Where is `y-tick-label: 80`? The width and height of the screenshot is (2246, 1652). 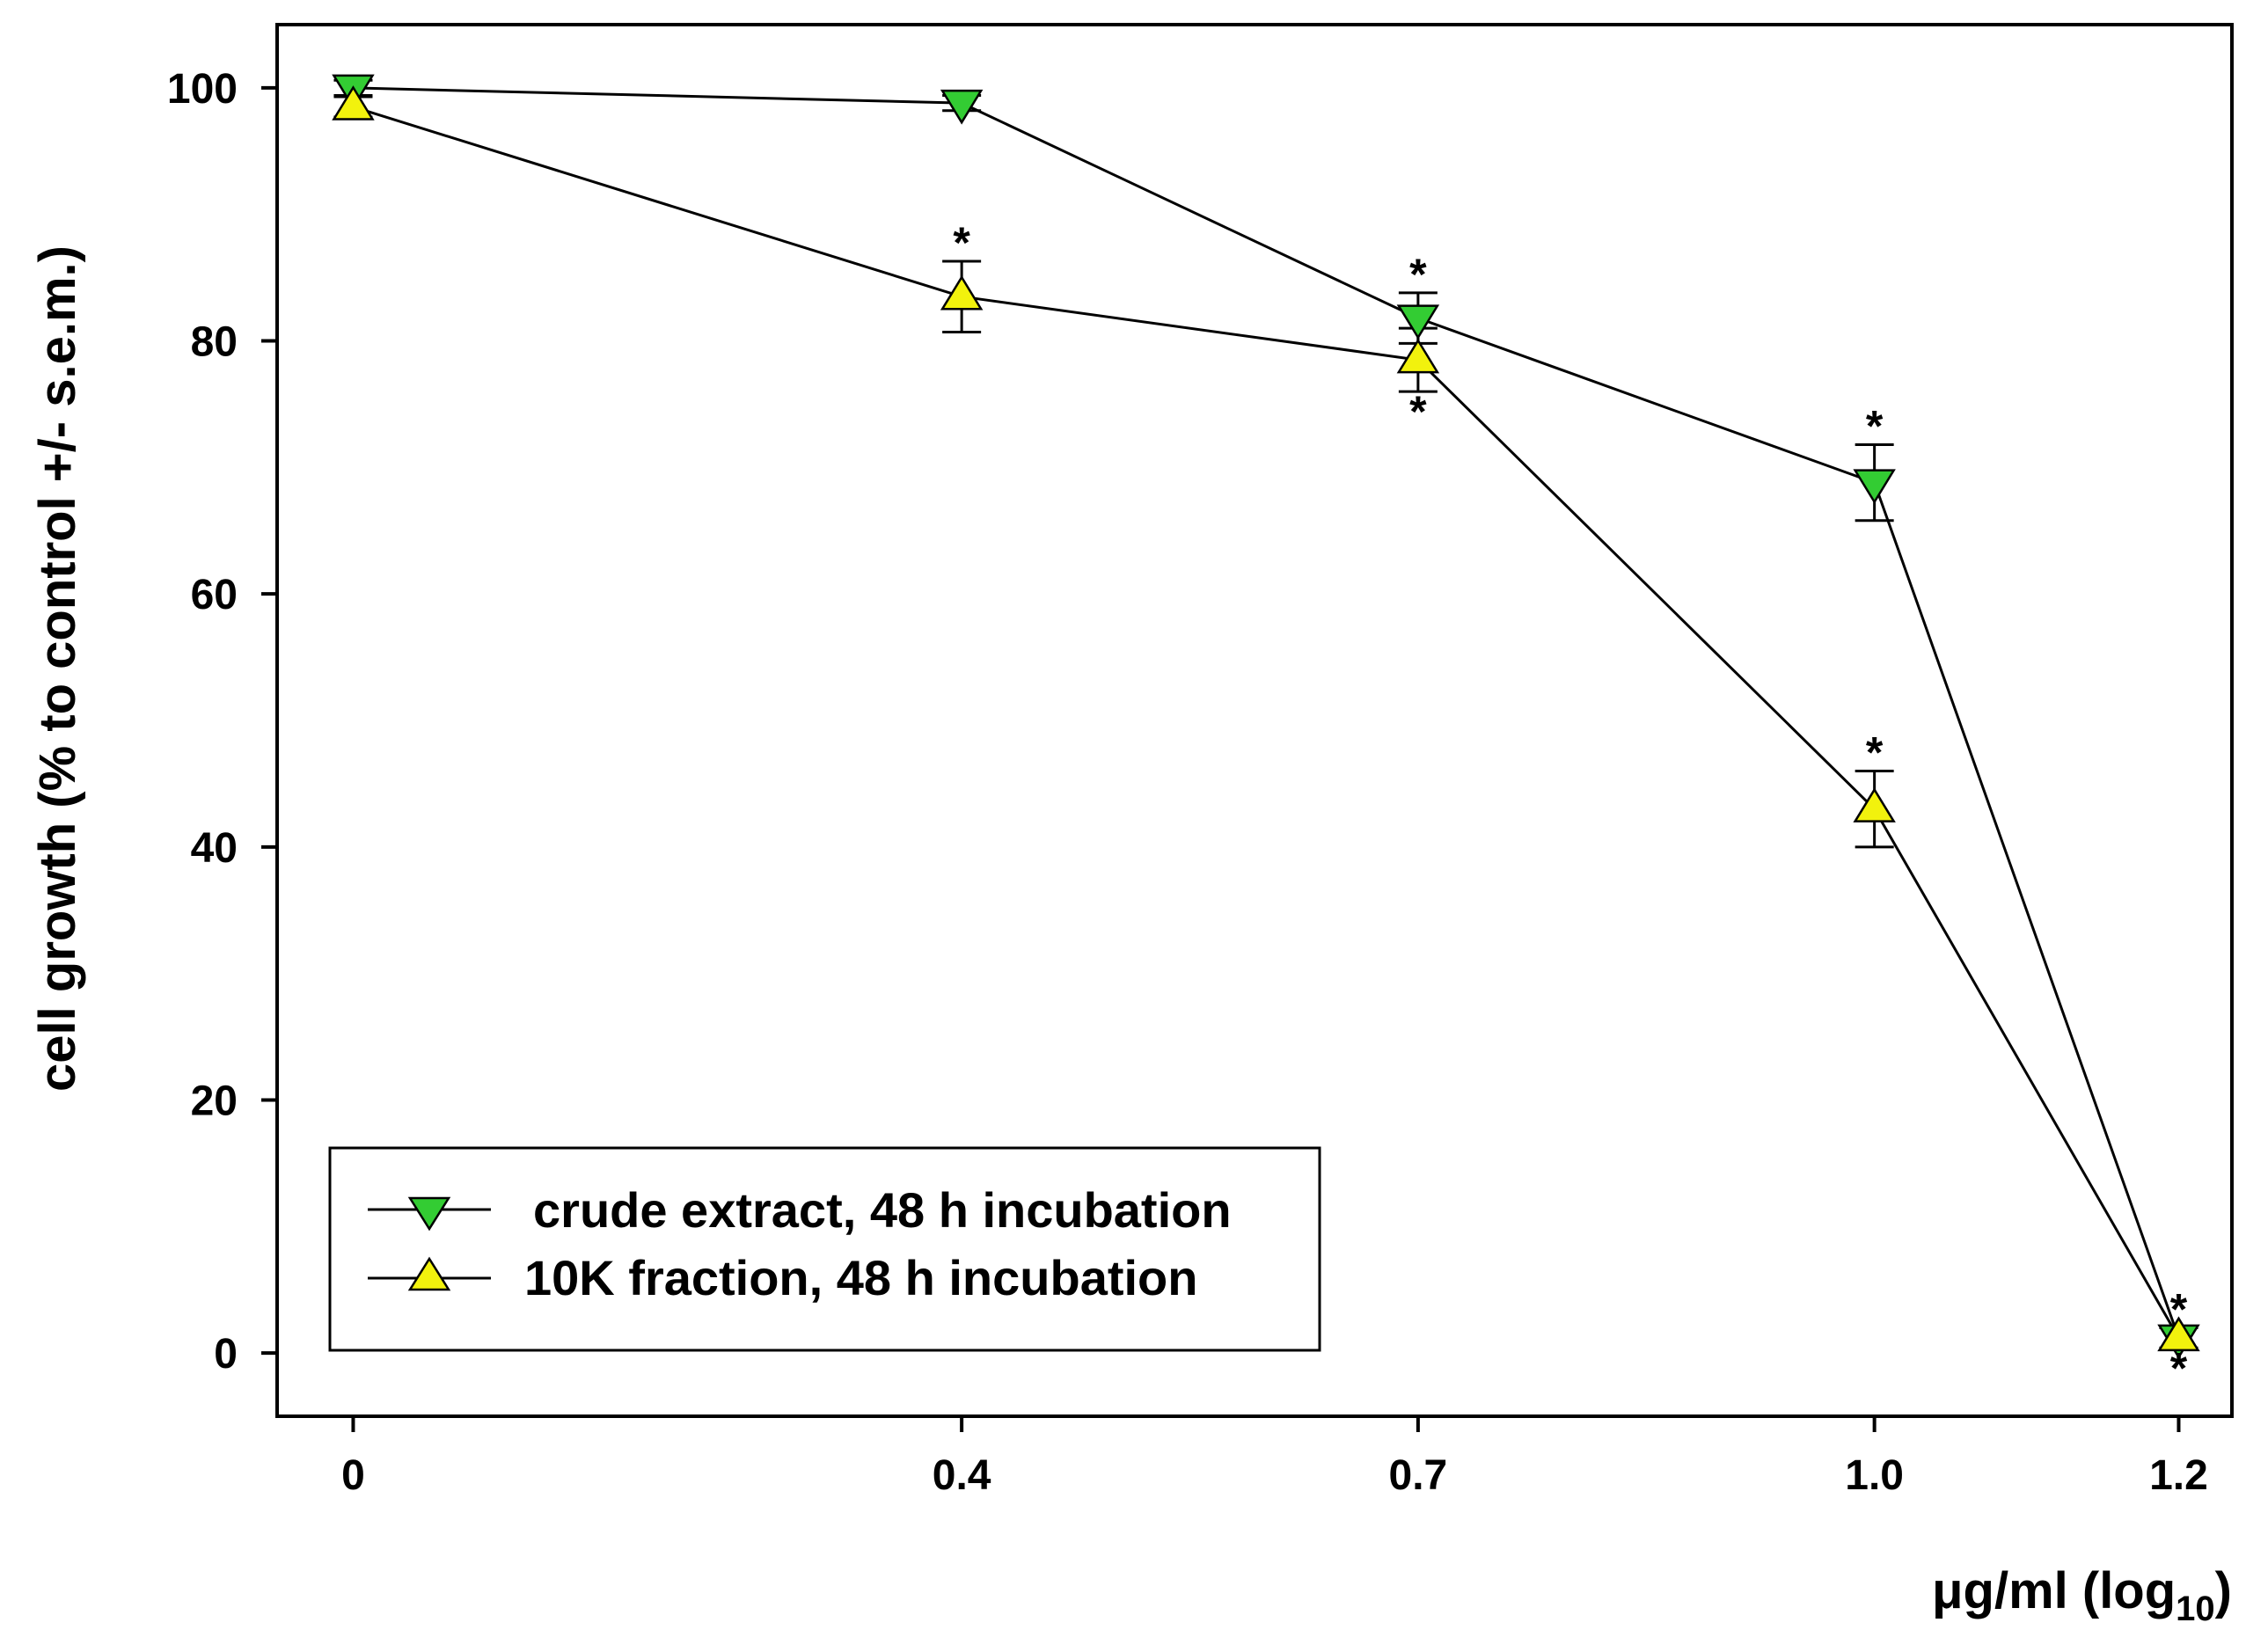 y-tick-label: 80 is located at coordinates (214, 342).